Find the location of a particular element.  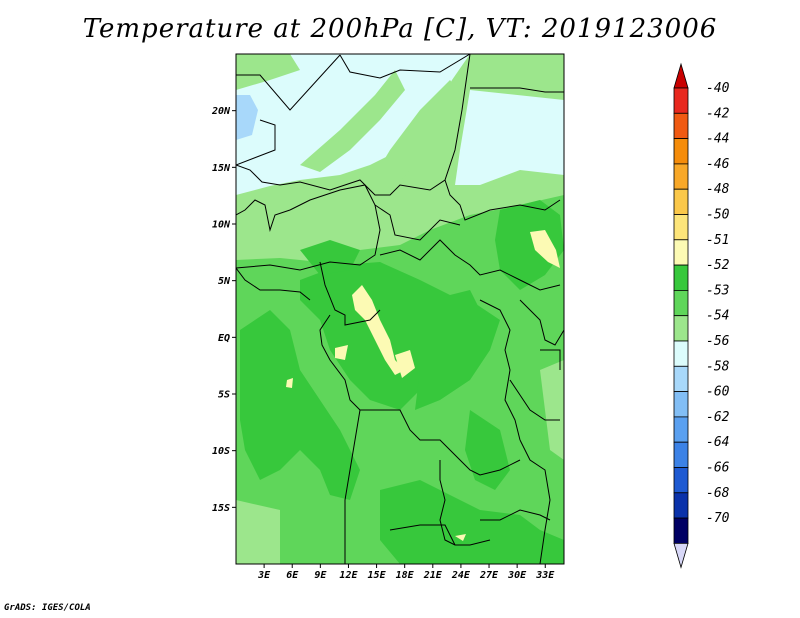

lon-tick-label: 6E is located at coordinates (292, 575).